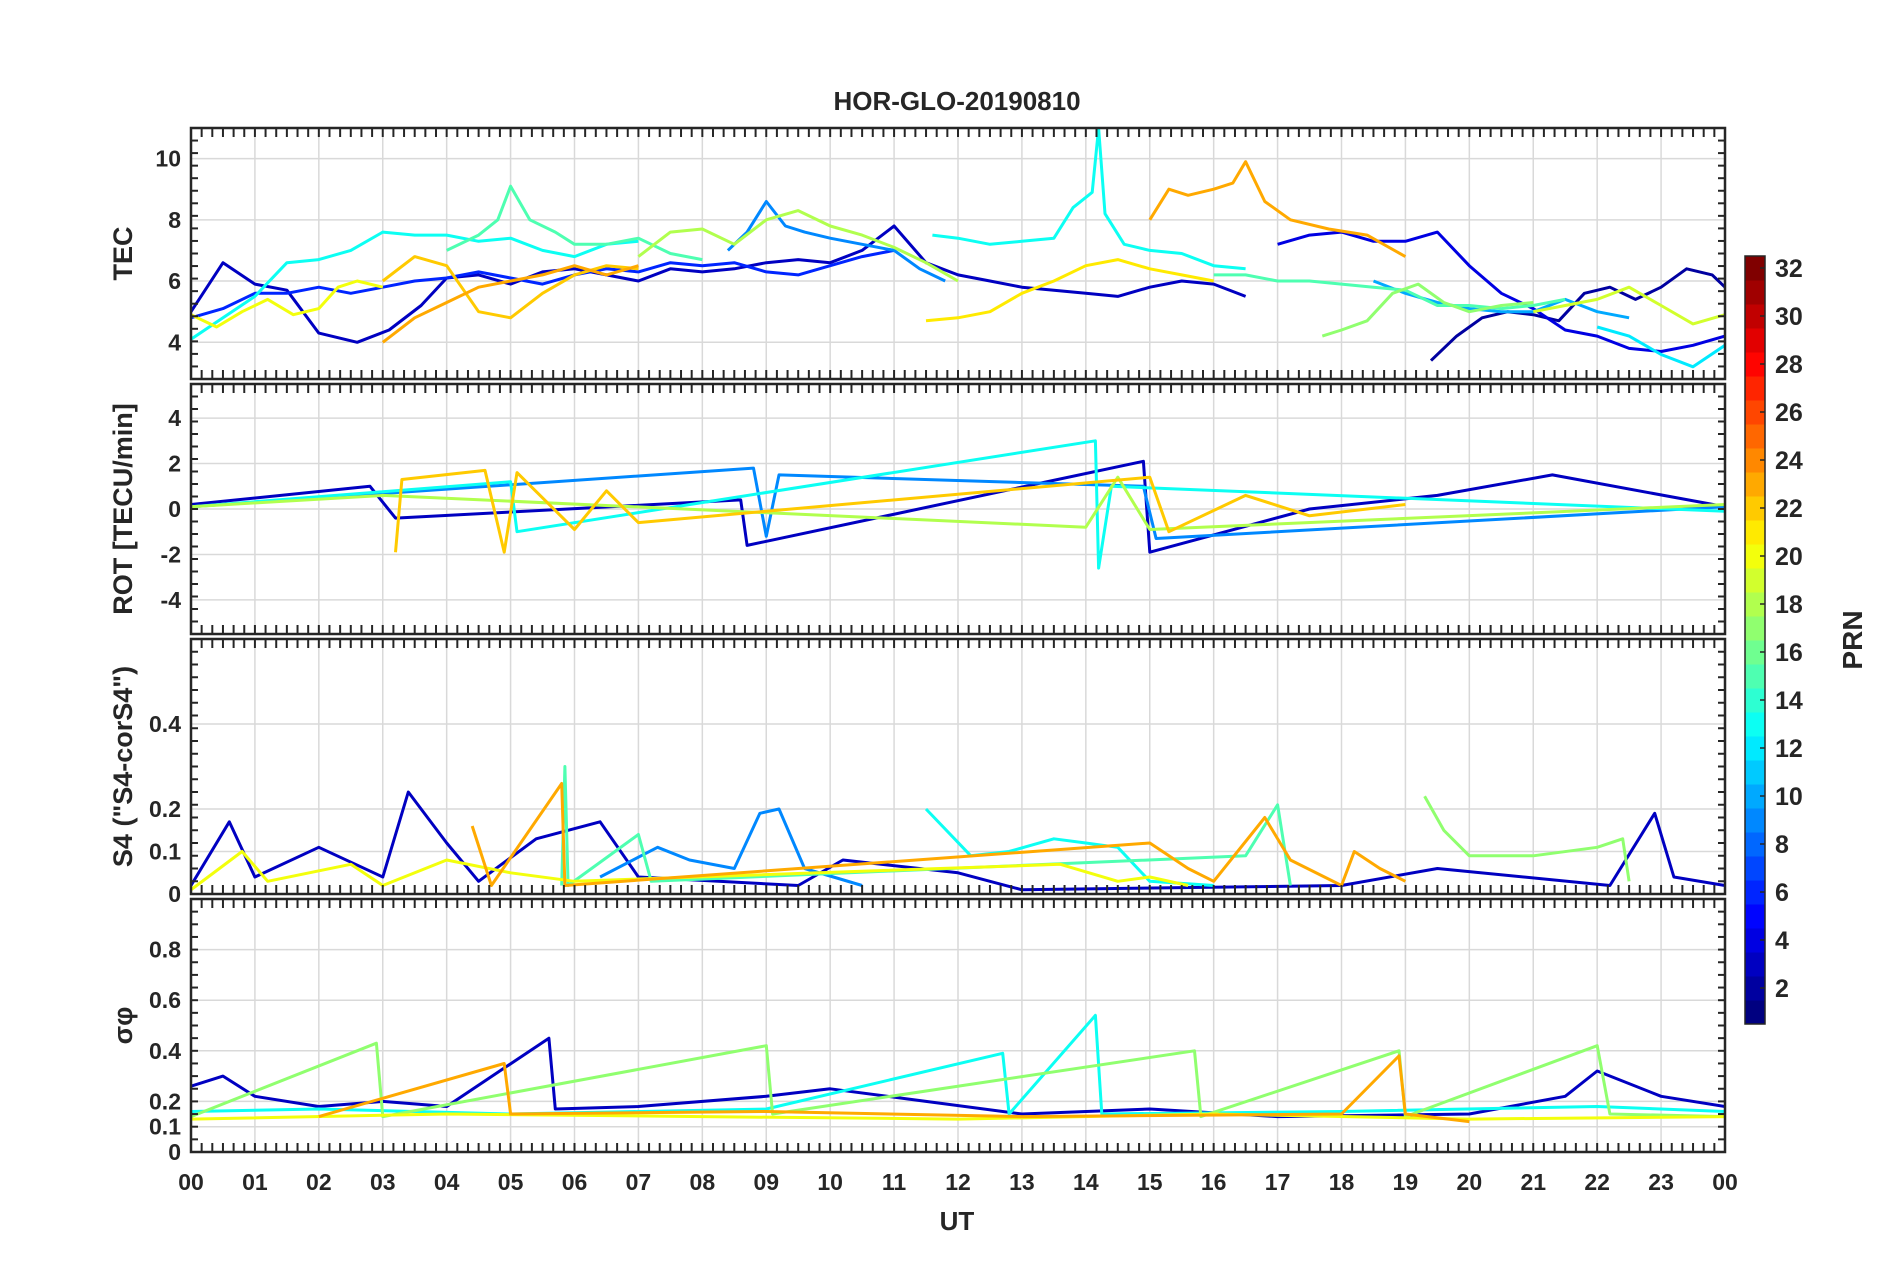 Image resolution: width=1902 pixels, height=1272 pixels. What do you see at coordinates (319, 1182) in the screenshot?
I see `x-tick-label: 02` at bounding box center [319, 1182].